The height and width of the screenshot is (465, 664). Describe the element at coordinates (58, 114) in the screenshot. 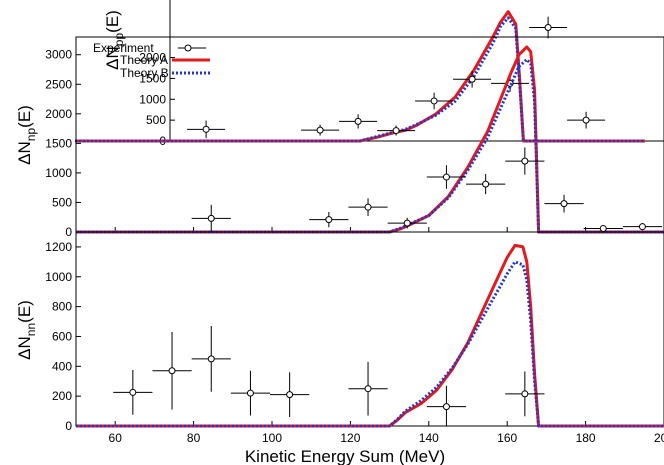

I see `y-tick-label-np: 2000` at that location.